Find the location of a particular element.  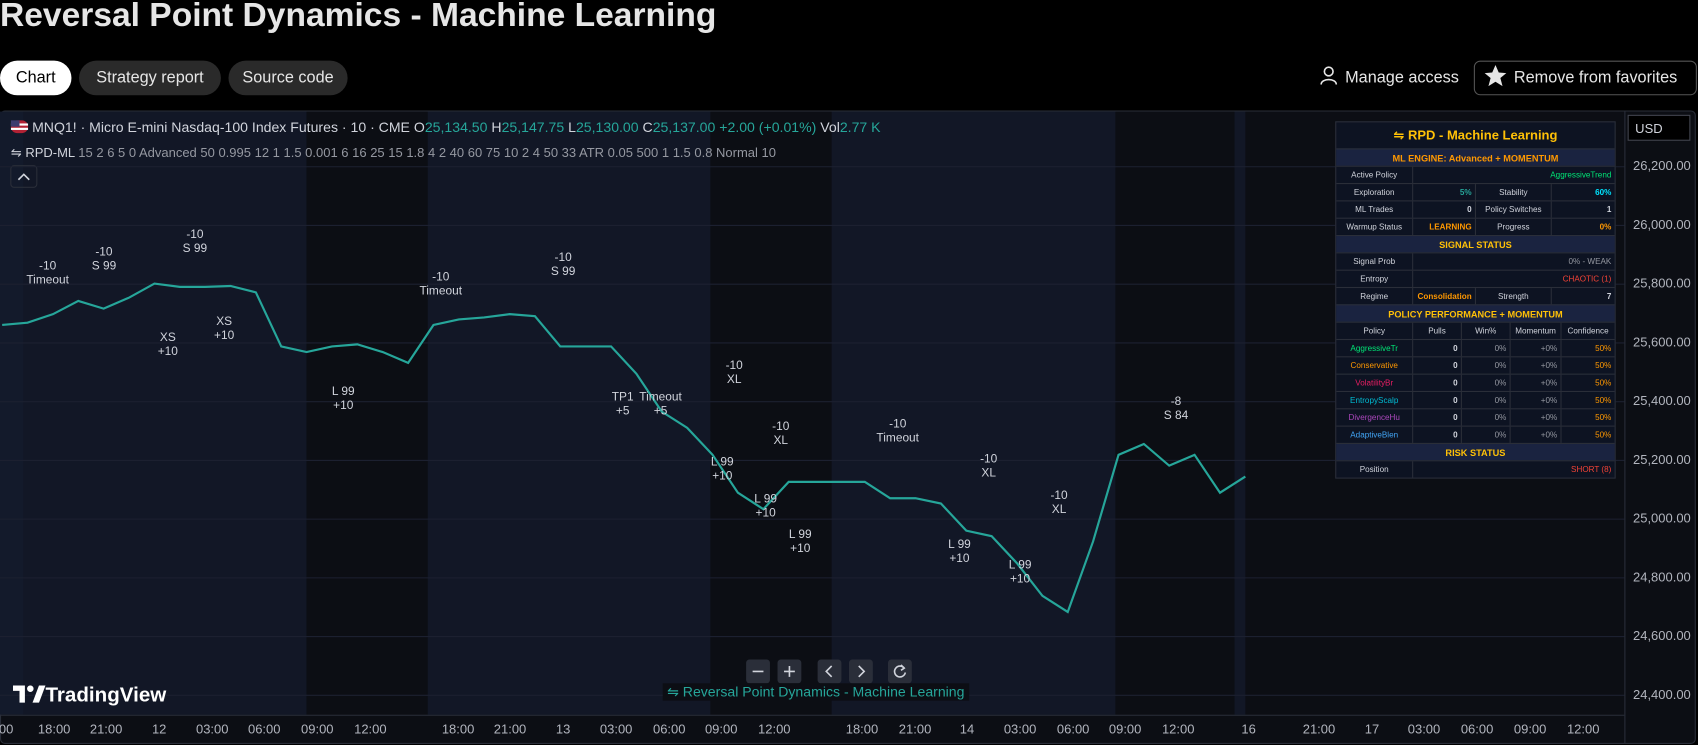

table-section-heading: ML ENGINE: Advanced + MOMENTUM is located at coordinates (1475, 157).